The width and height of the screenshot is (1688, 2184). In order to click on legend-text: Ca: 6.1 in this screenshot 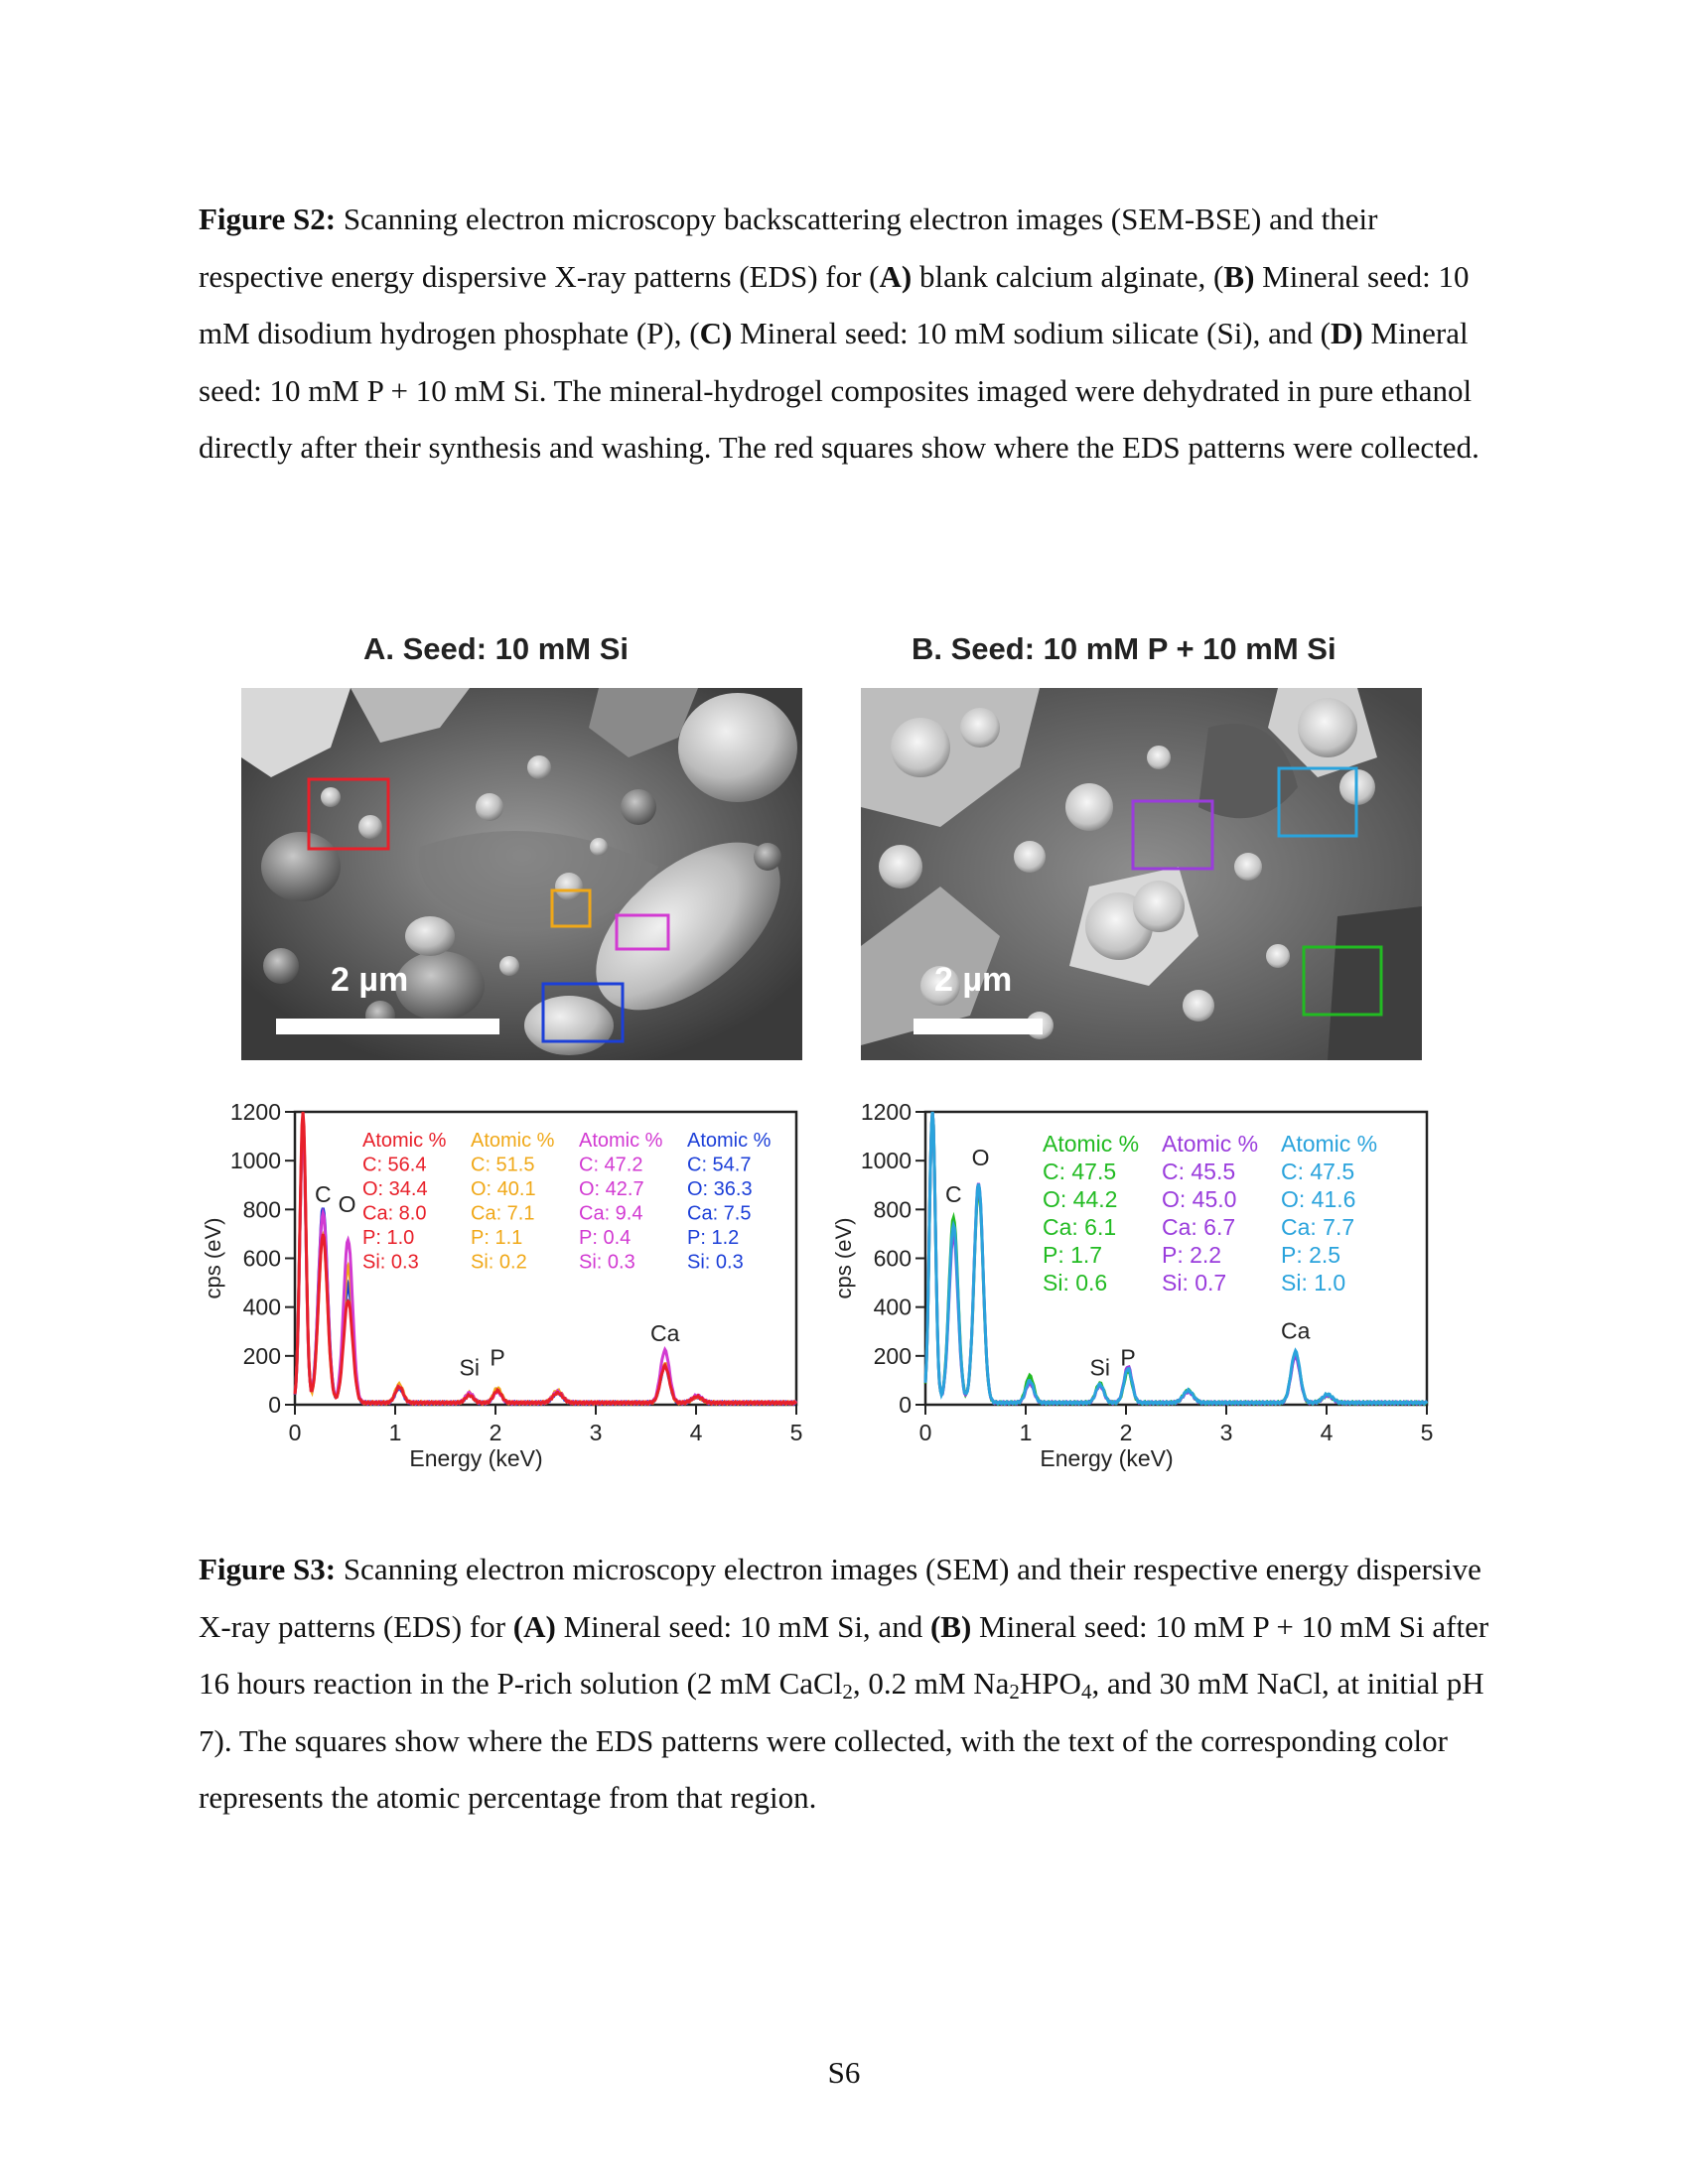, I will do `click(1079, 1227)`.